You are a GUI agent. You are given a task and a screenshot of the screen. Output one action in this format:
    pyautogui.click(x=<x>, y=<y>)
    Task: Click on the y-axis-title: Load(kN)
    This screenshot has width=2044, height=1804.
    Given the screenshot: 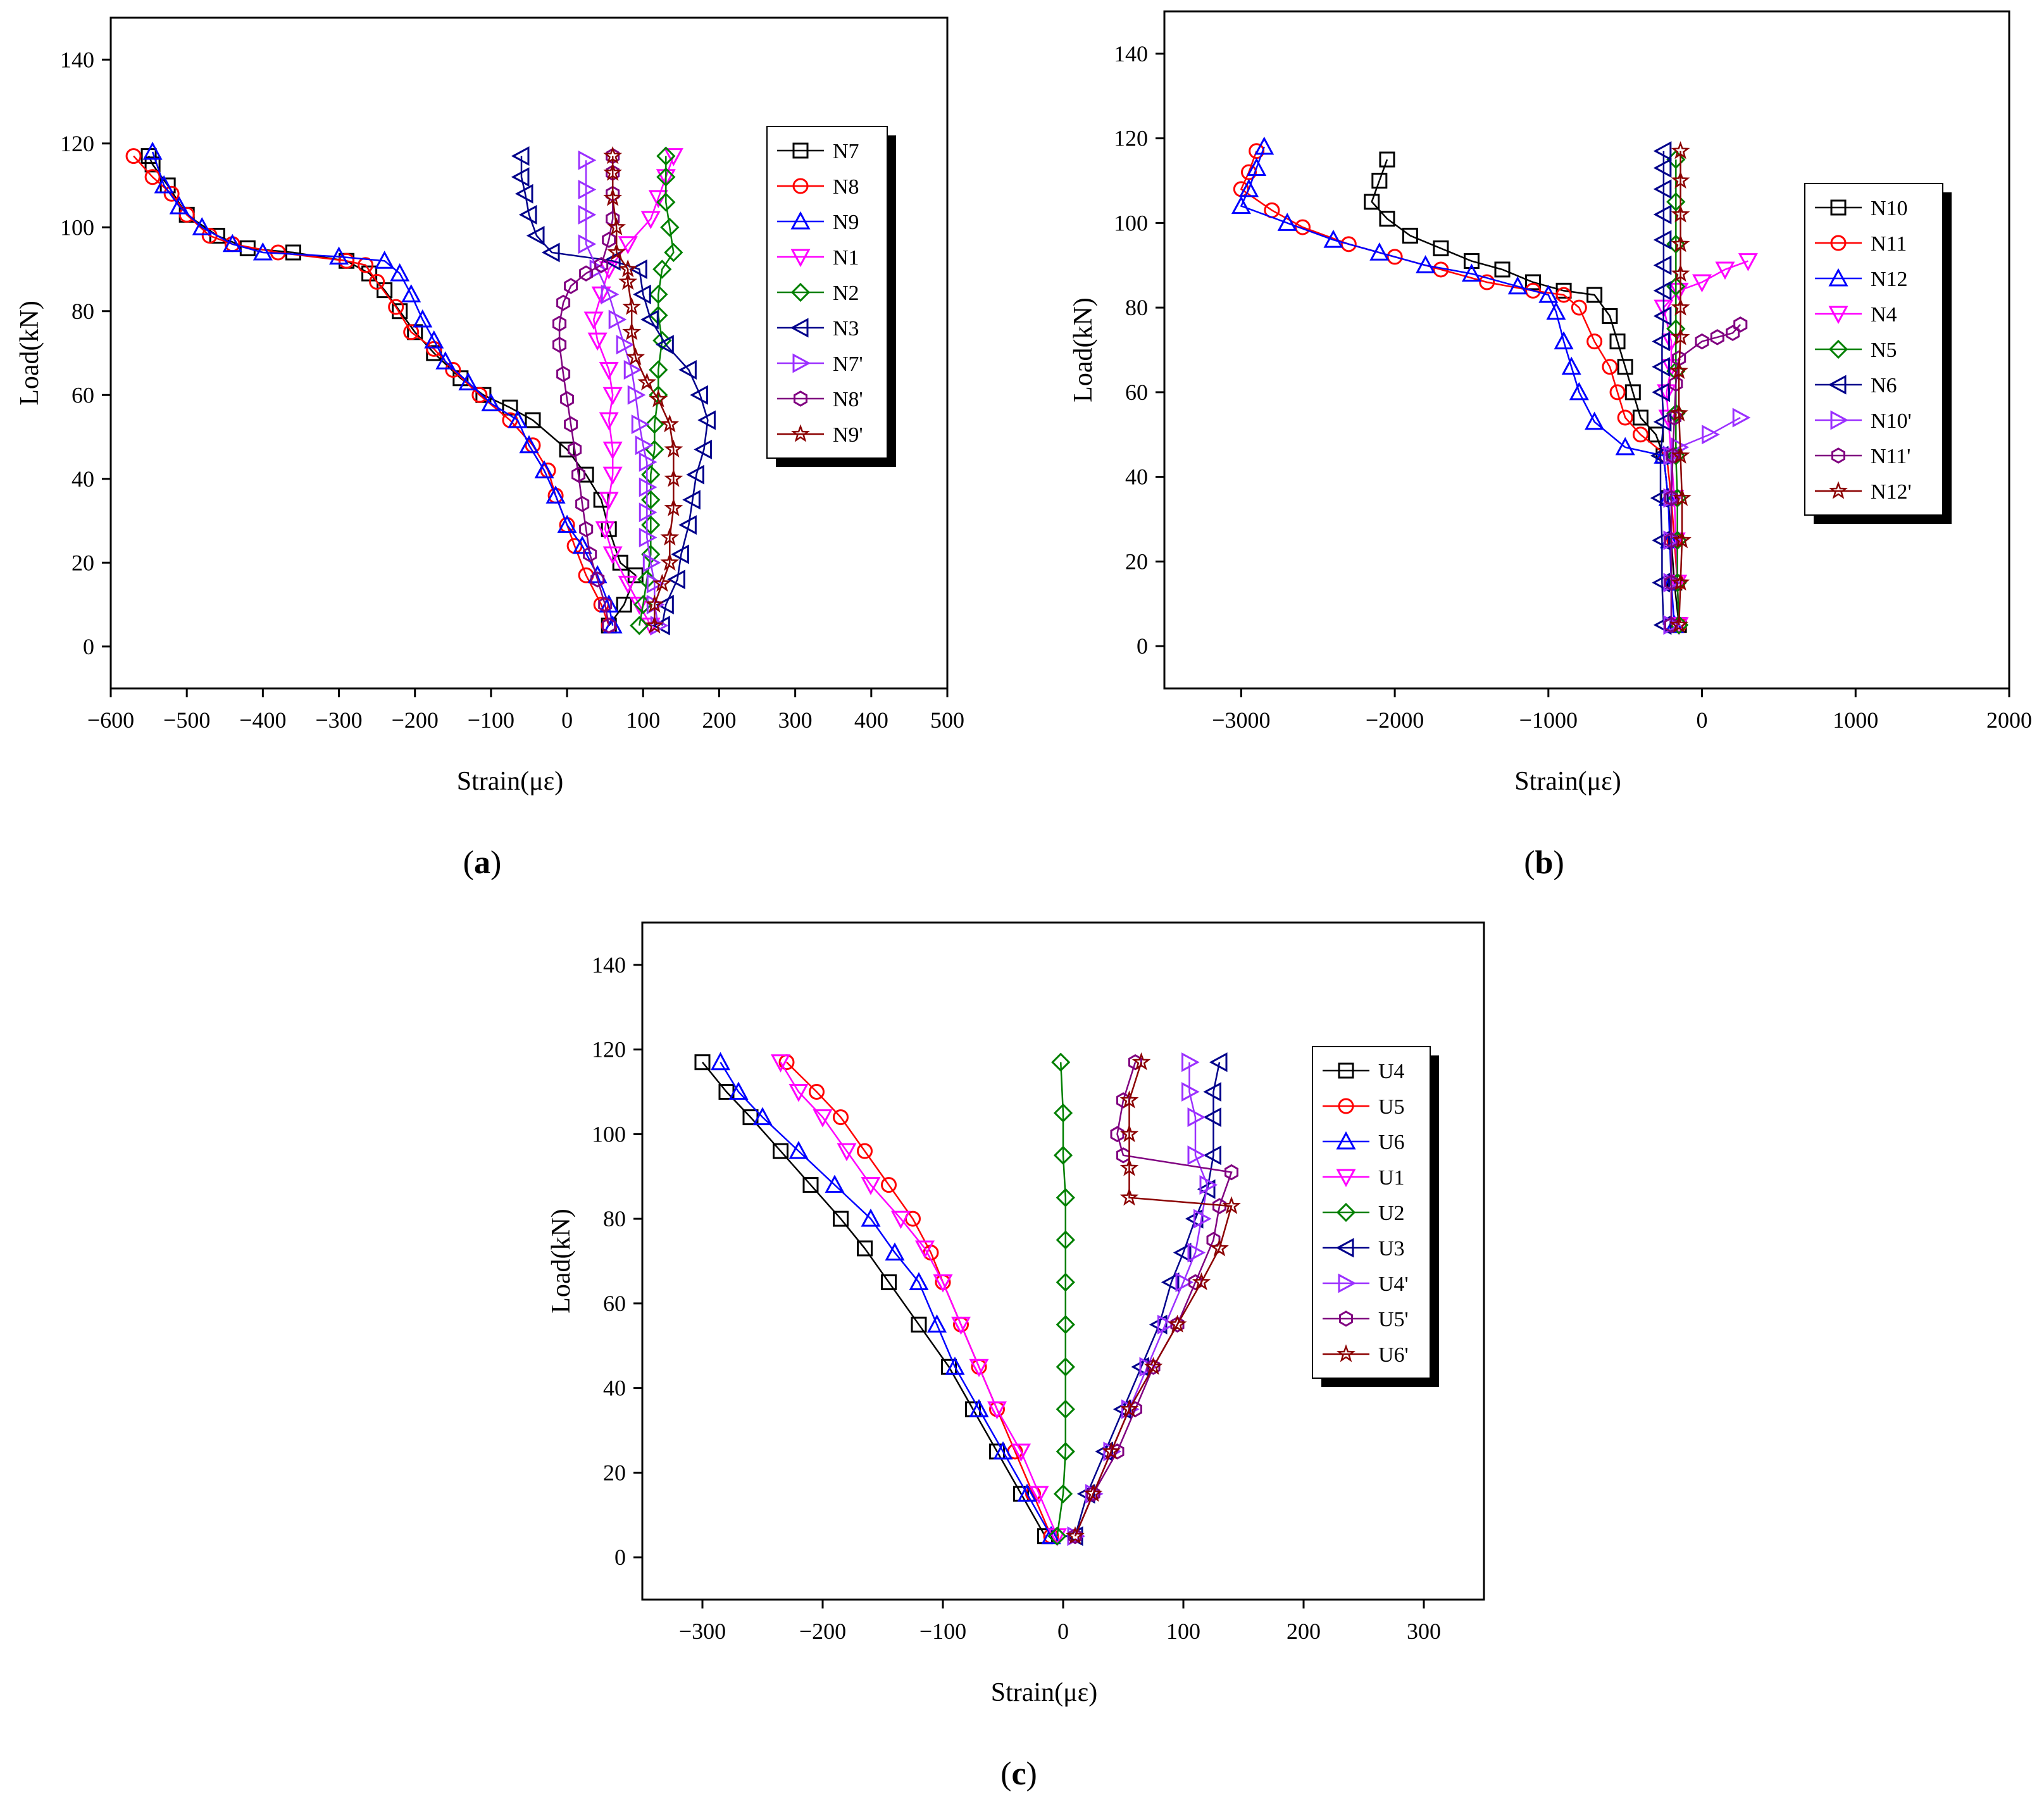 What is the action you would take?
    pyautogui.click(x=1083, y=349)
    